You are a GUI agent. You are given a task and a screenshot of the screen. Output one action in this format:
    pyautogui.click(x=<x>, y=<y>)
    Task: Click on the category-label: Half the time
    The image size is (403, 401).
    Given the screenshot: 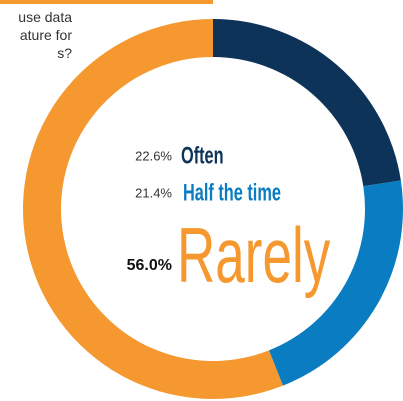 What is the action you would take?
    pyautogui.click(x=232, y=192)
    